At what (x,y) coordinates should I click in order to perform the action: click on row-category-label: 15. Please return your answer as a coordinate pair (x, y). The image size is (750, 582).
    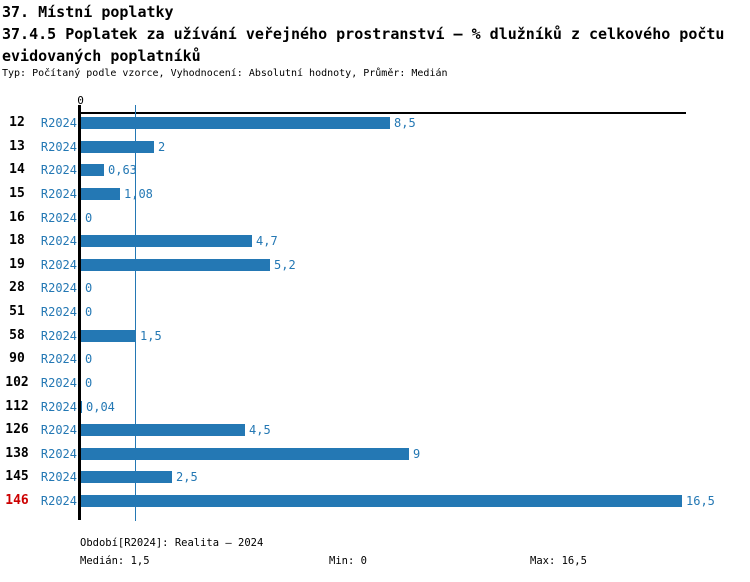
    Looking at the image, I should click on (17, 193).